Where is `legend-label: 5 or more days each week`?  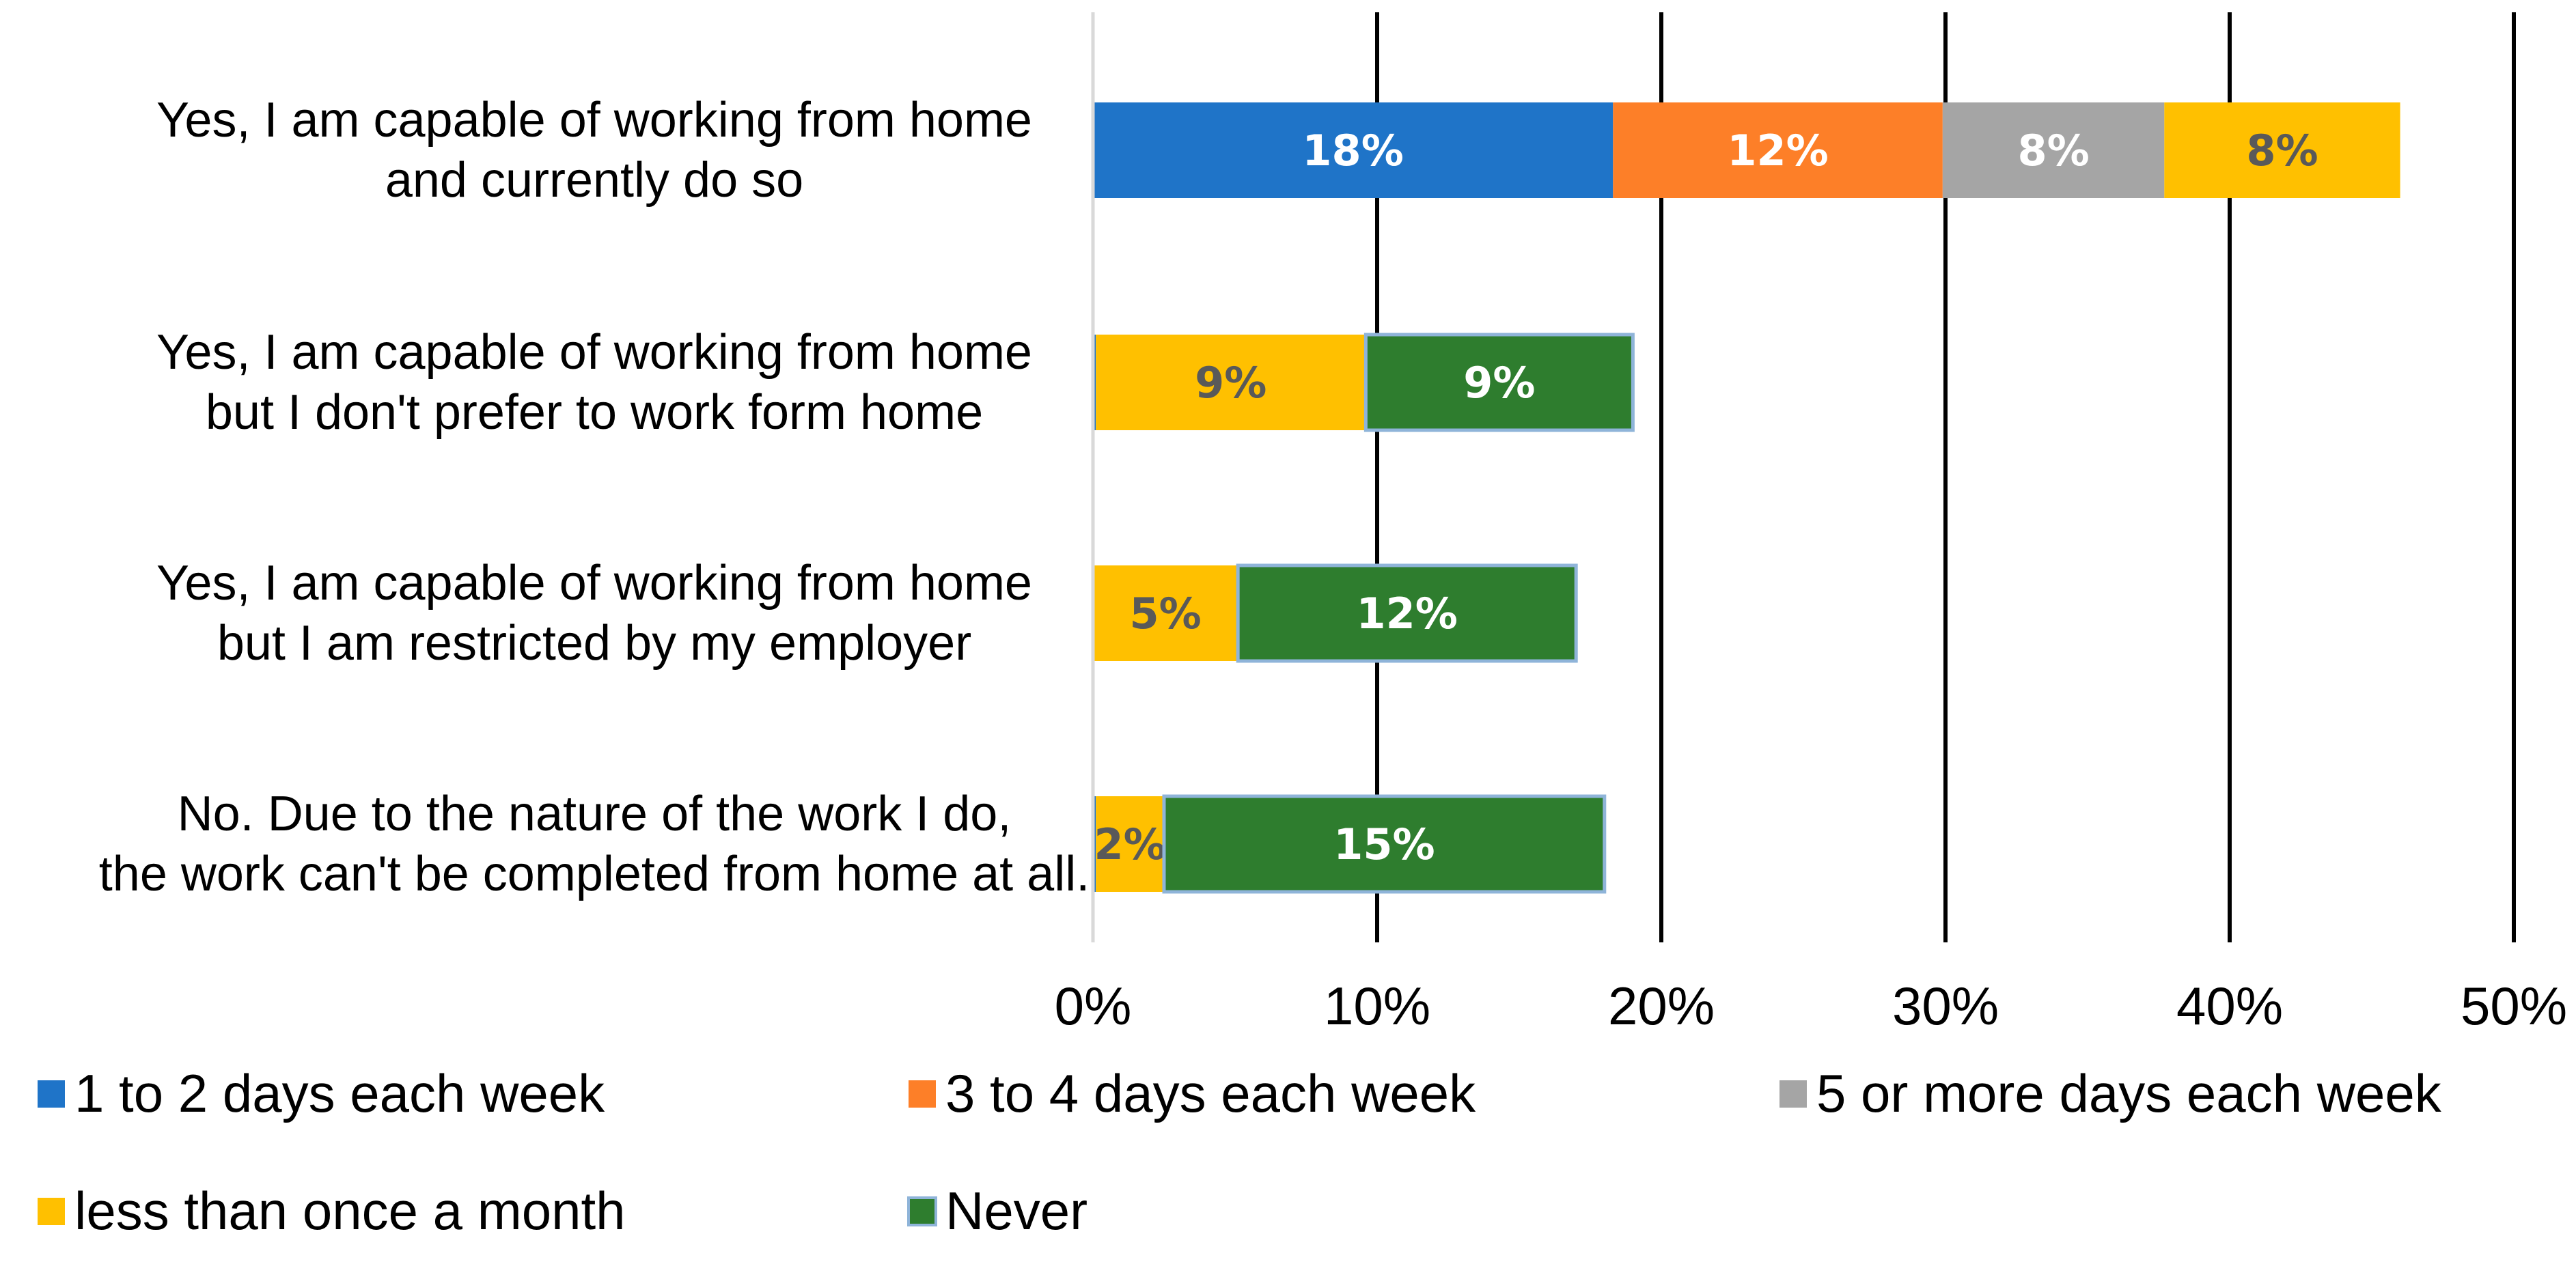 legend-label: 5 or more days each week is located at coordinates (2129, 1093).